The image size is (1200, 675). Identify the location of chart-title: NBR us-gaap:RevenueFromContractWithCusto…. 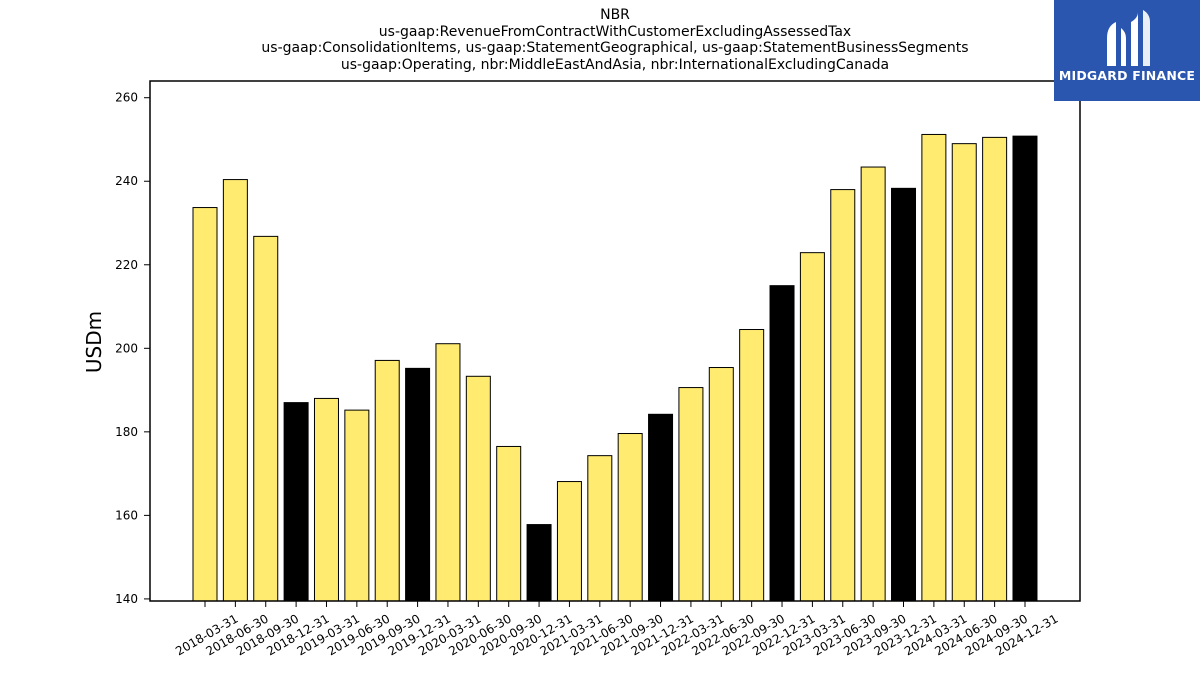
(600, 40).